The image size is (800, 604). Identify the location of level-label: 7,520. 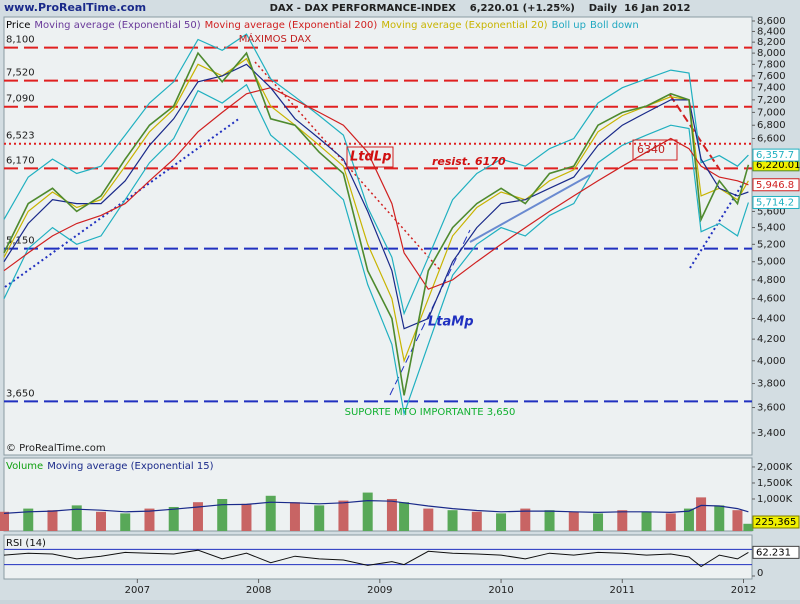
(20, 73).